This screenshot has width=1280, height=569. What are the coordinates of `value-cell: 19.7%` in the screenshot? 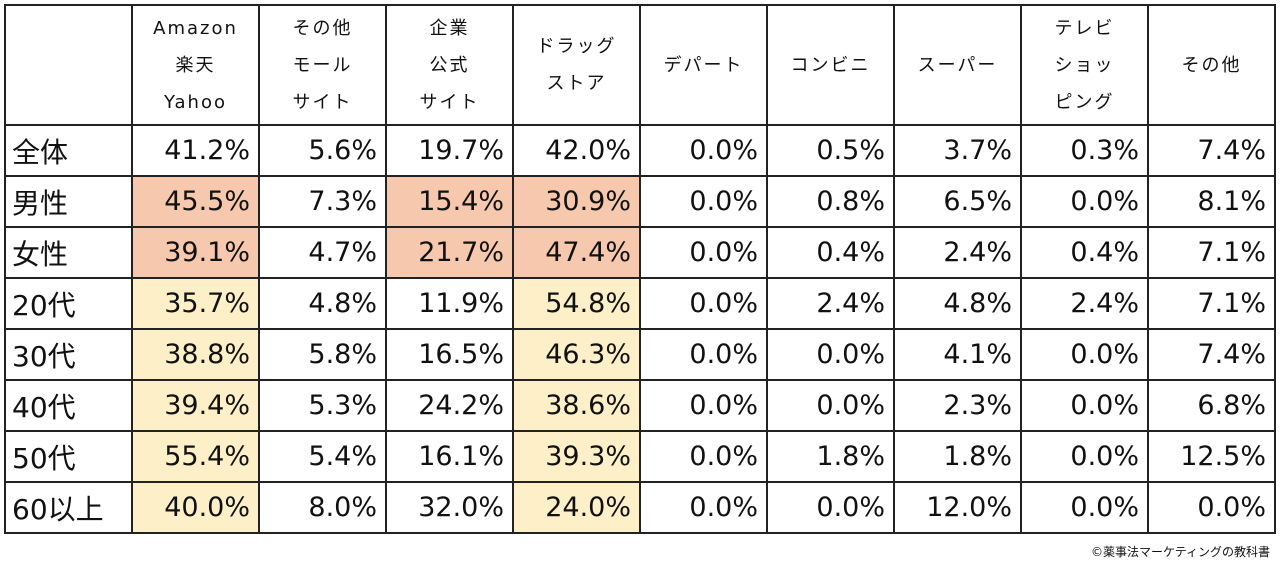 It's located at (449, 150).